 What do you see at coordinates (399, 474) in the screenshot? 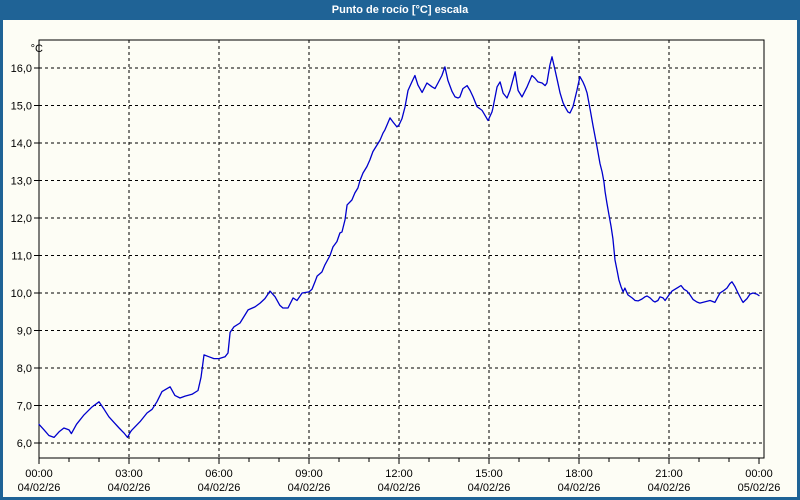
I see `x-tick-time-label: 12:00` at bounding box center [399, 474].